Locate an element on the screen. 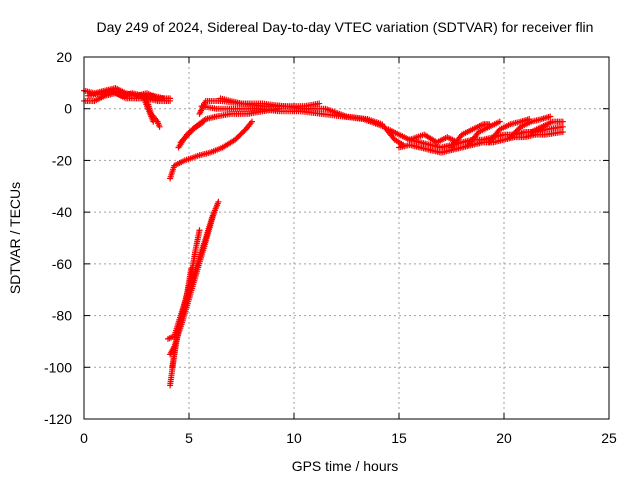 The image size is (640, 480). y-tick-label: -100 is located at coordinates (58, 367).